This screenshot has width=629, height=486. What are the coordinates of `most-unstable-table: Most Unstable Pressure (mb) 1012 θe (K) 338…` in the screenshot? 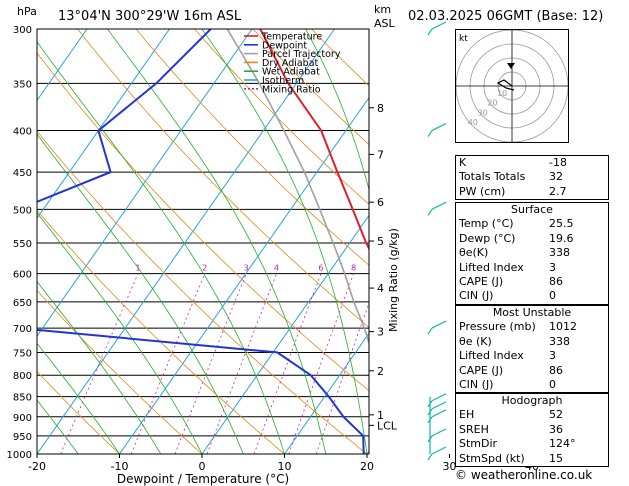 It's located at (532, 349).